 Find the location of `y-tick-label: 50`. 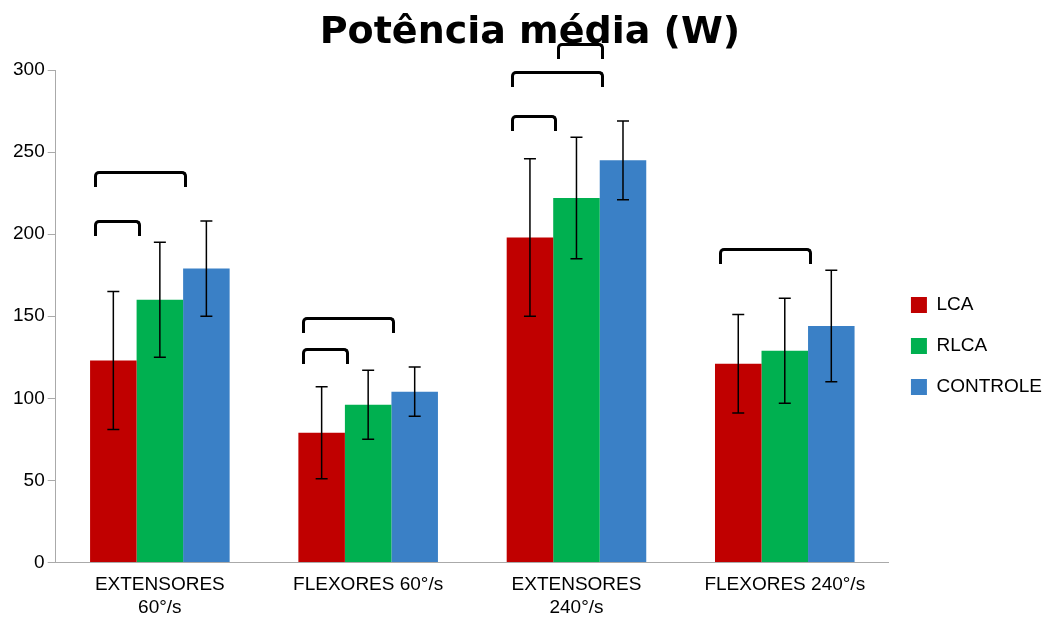

y-tick-label: 50 is located at coordinates (34, 479).